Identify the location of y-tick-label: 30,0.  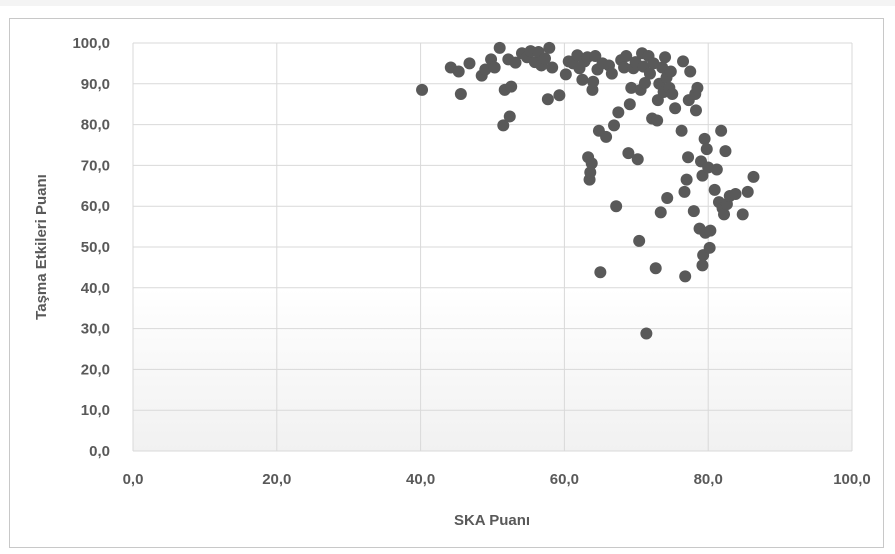
(95, 329).